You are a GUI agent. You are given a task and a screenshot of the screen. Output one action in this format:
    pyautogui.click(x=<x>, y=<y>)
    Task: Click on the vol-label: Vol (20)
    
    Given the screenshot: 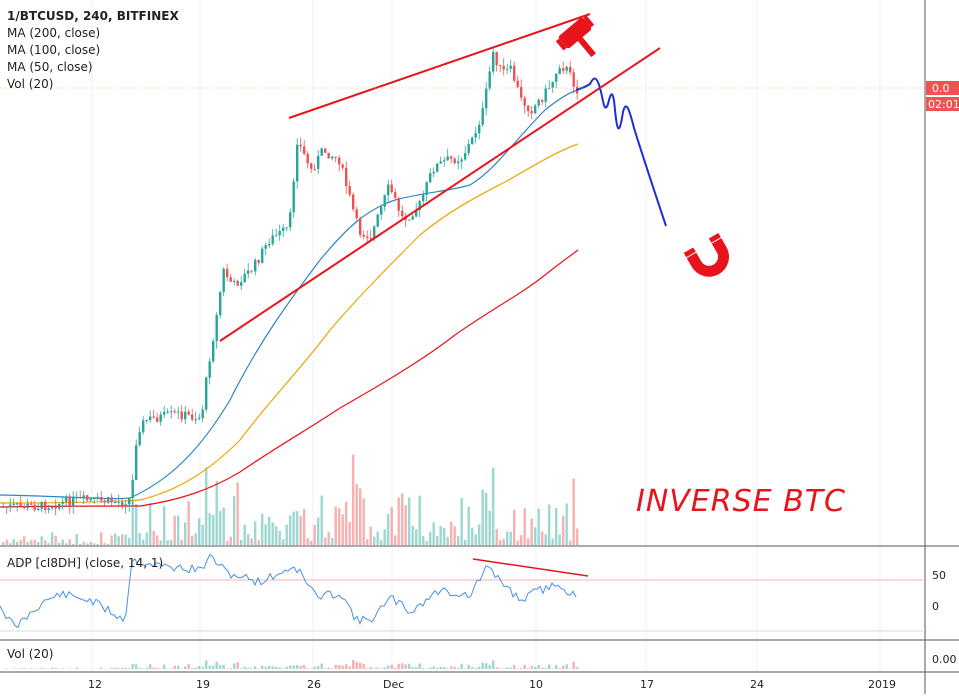 What is the action you would take?
    pyautogui.click(x=30, y=654)
    